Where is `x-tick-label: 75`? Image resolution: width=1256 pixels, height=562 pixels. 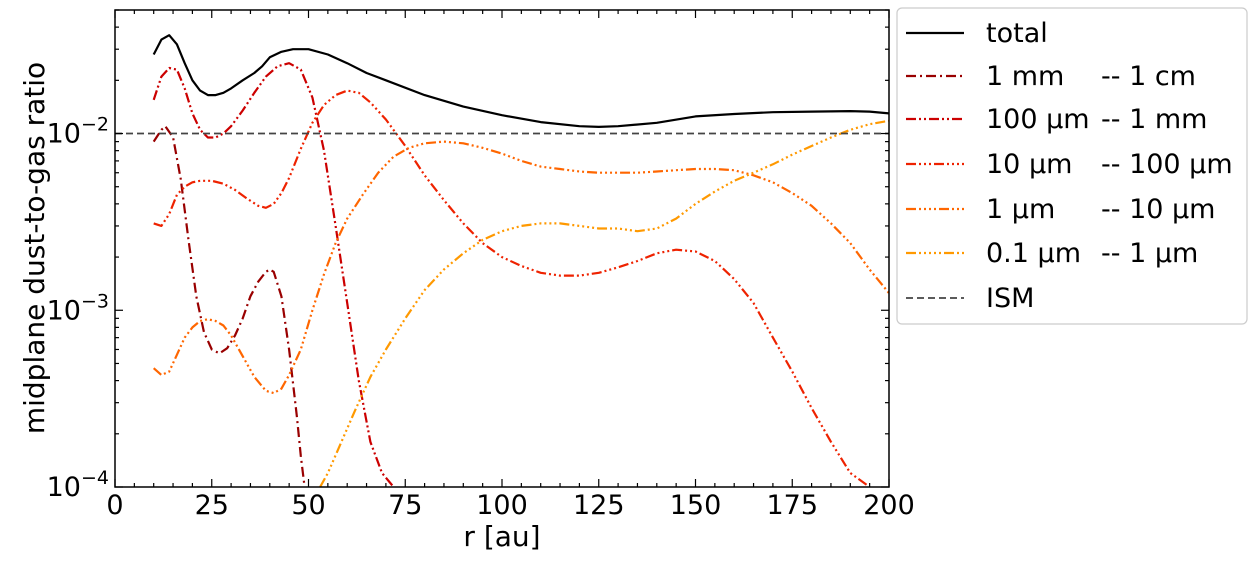 x-tick-label: 75 is located at coordinates (405, 505).